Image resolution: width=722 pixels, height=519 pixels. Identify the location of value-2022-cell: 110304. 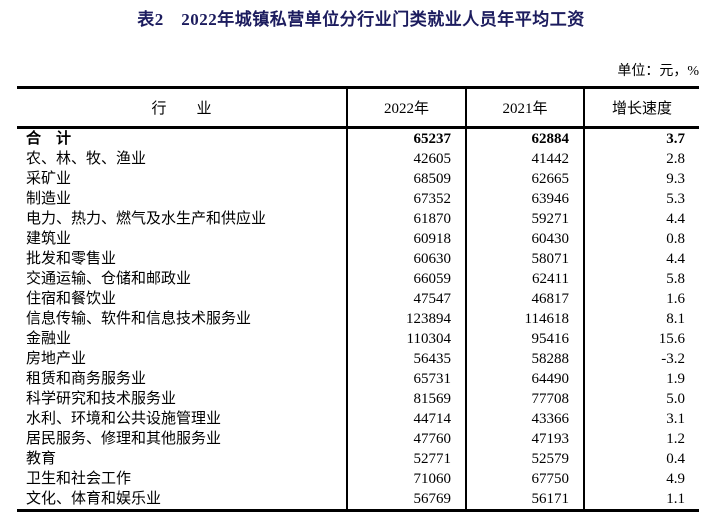
(406, 339).